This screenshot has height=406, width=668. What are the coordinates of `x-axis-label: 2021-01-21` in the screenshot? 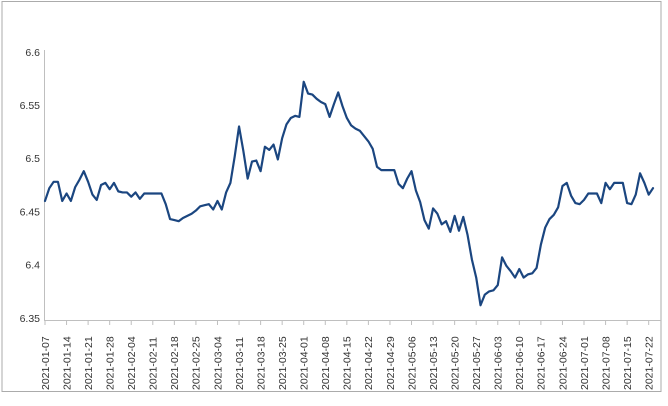 It's located at (89, 363).